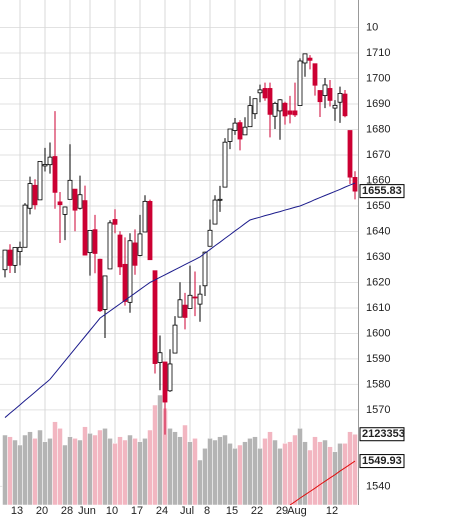 Image resolution: width=473 pixels, height=519 pixels. What do you see at coordinates (378, 155) in the screenshot?
I see `y-tick-label: 1670` at bounding box center [378, 155].